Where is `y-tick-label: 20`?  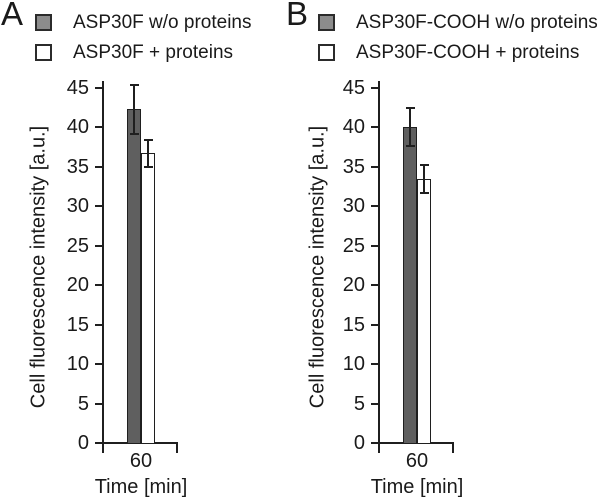
y-tick-label: 20 is located at coordinates (77, 285).